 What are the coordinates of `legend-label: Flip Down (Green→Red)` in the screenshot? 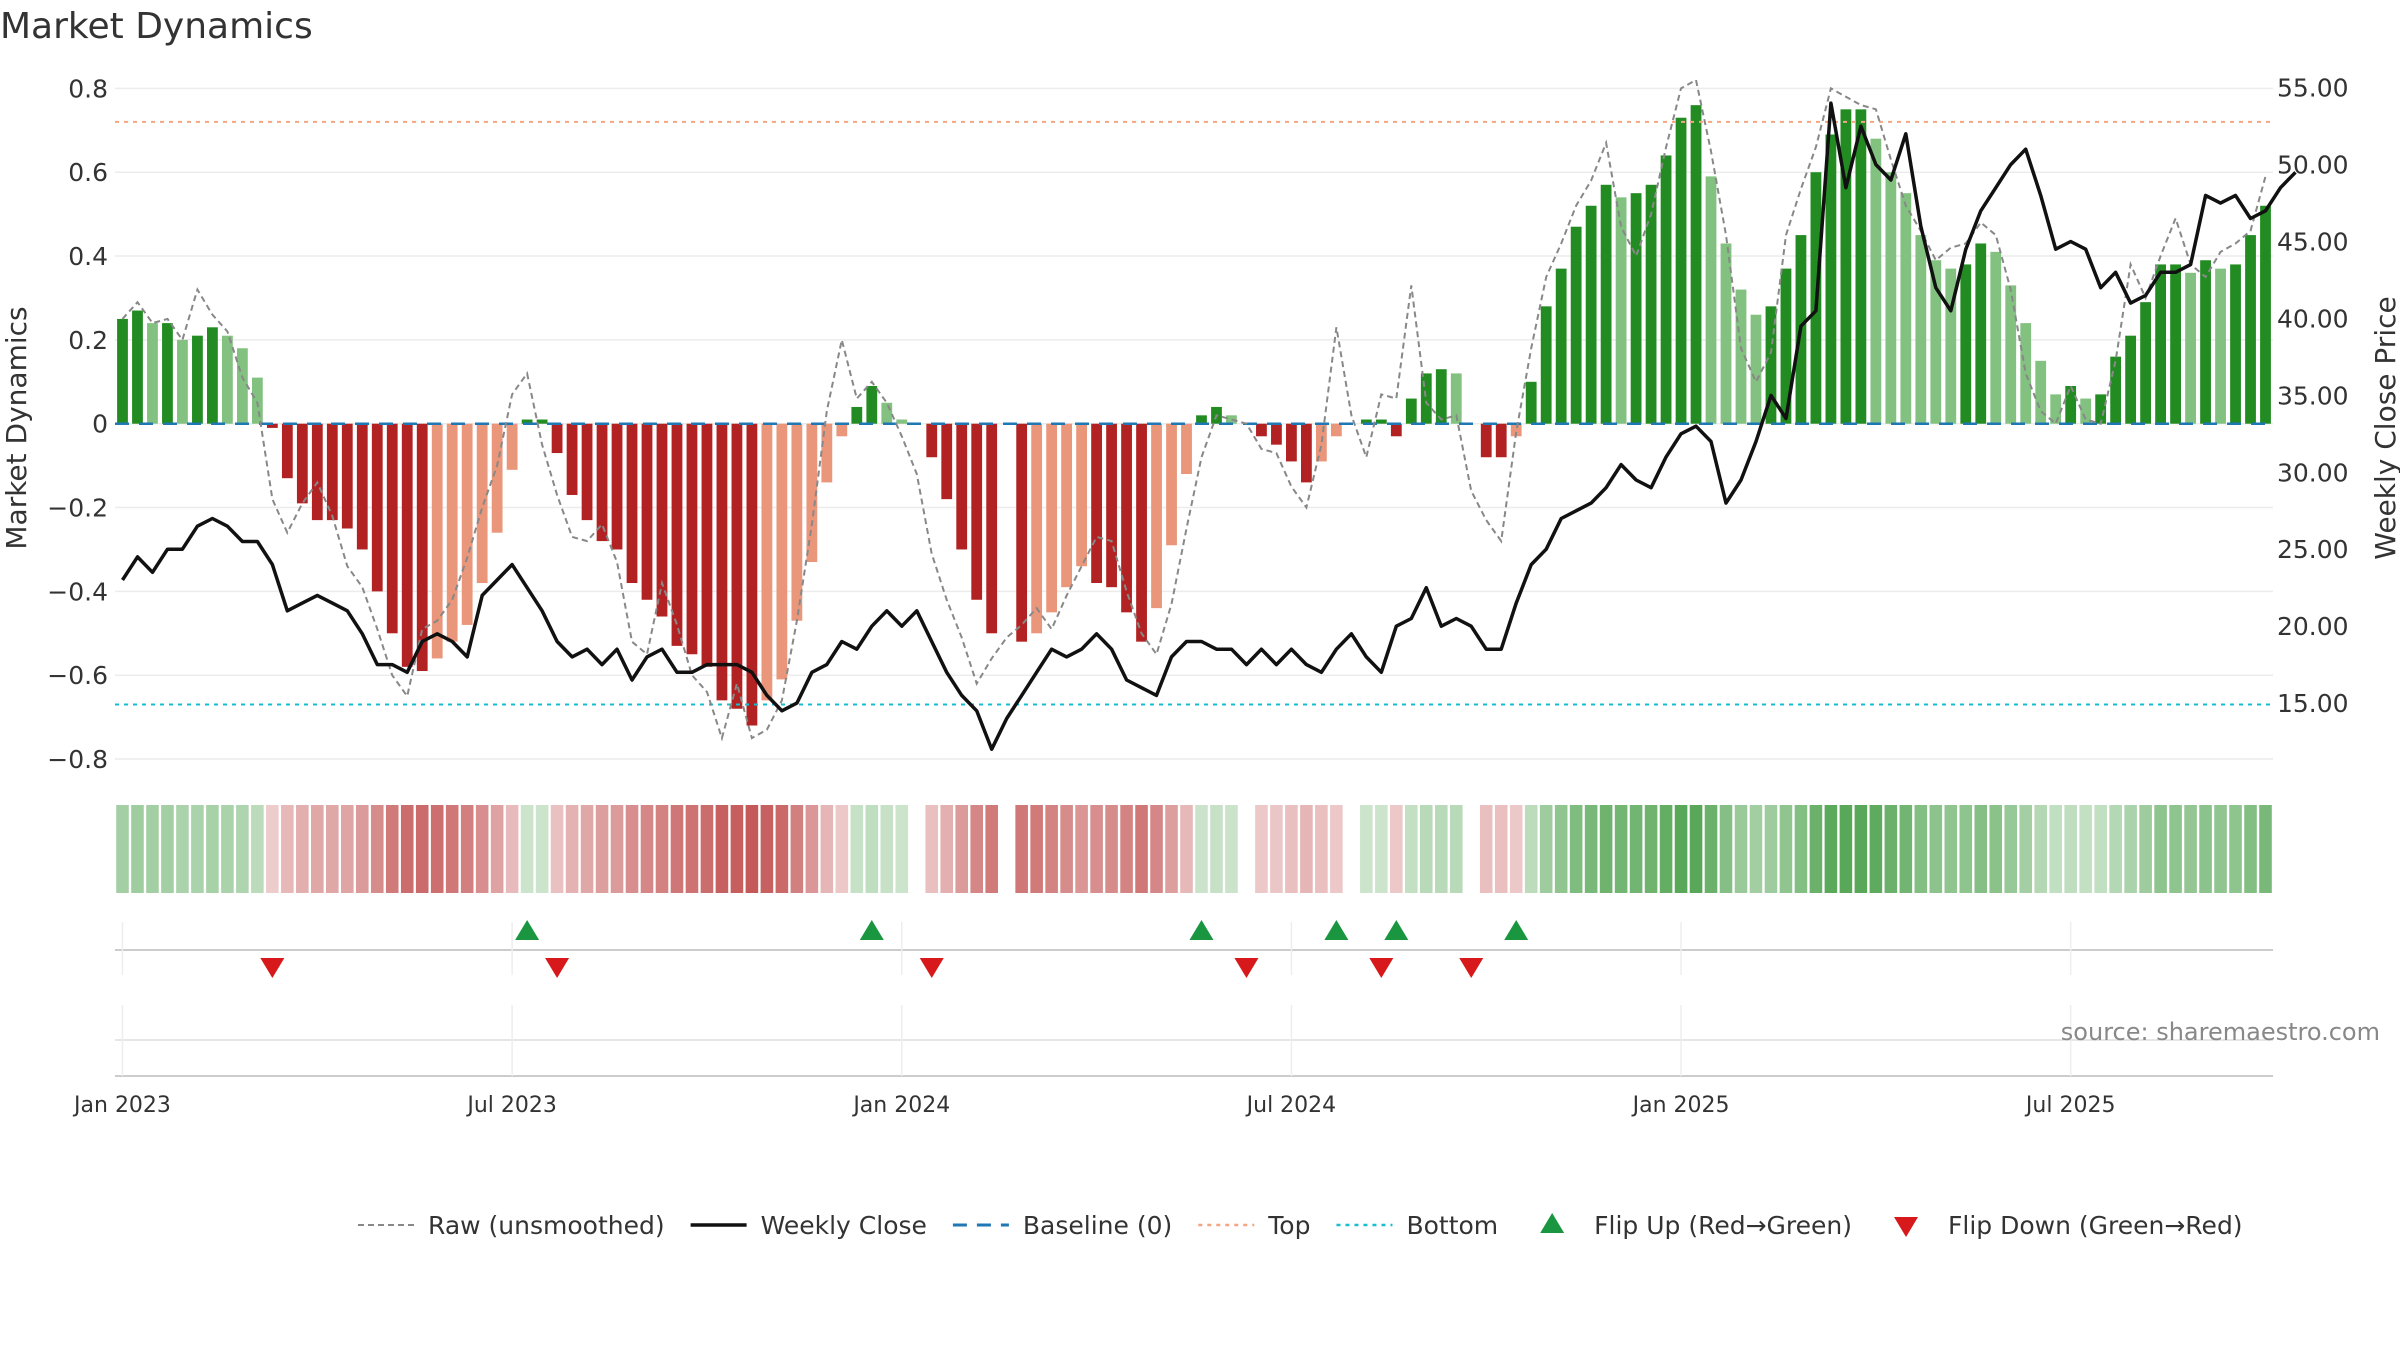 It's located at (2095, 1225).